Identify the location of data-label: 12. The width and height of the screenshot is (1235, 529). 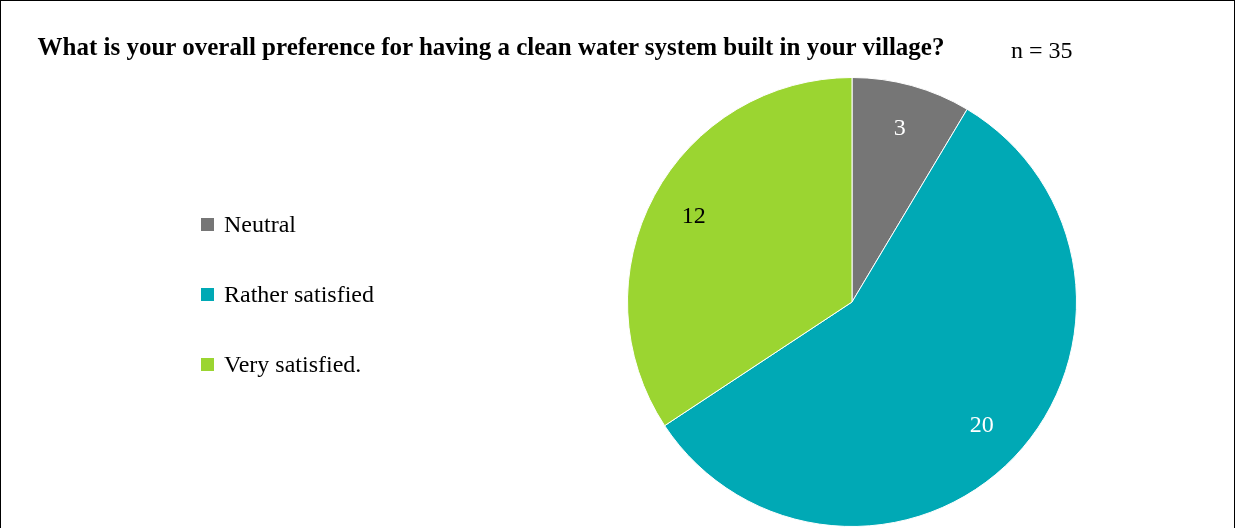
(693, 215).